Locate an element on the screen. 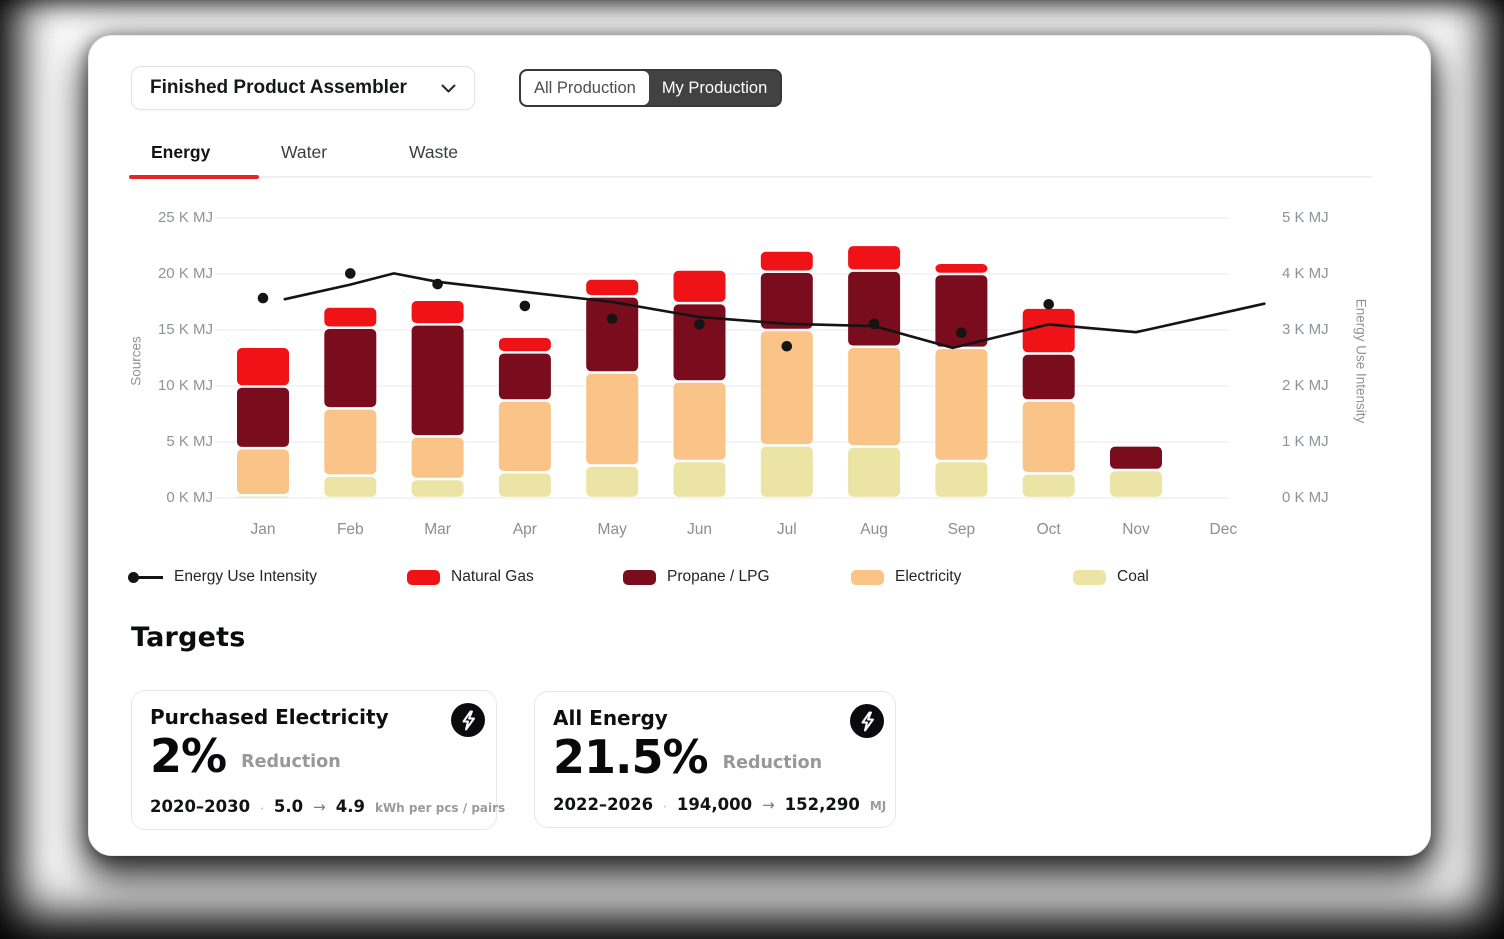 The height and width of the screenshot is (939, 1504). right-axis-tick-3: 3 K MJ is located at coordinates (1305, 329).